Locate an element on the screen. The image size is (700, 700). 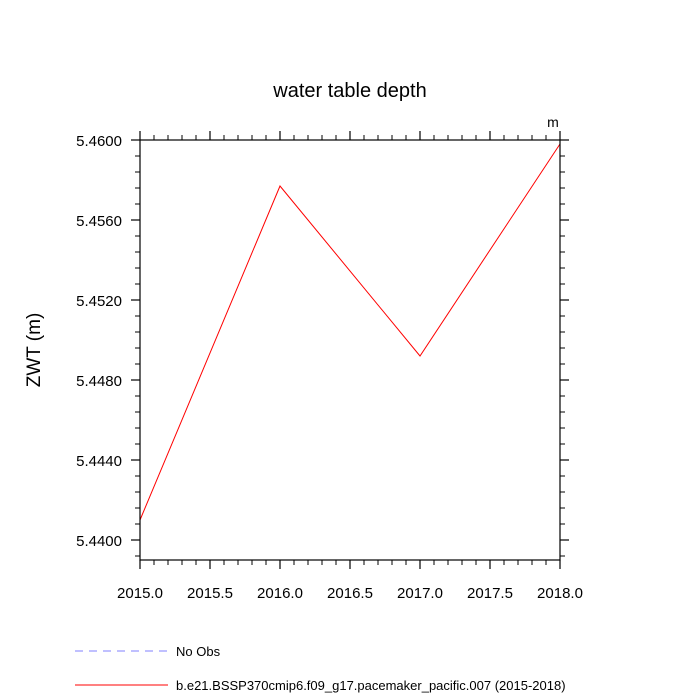
y-tick-label: 5.4400 is located at coordinates (99, 541).